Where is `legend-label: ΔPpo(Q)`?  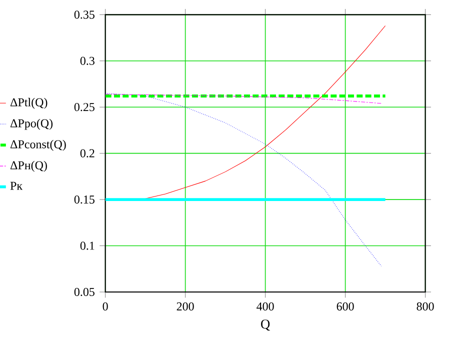 legend-label: ΔPpo(Q) is located at coordinates (31, 124).